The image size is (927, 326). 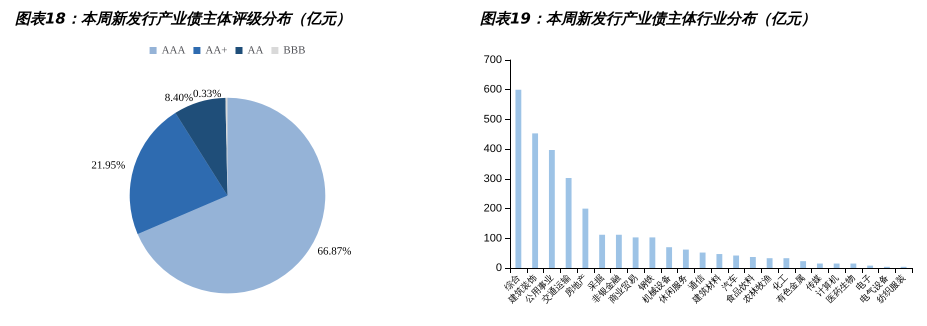 What do you see at coordinates (174, 50) in the screenshot?
I see `legend-label: AAA` at bounding box center [174, 50].